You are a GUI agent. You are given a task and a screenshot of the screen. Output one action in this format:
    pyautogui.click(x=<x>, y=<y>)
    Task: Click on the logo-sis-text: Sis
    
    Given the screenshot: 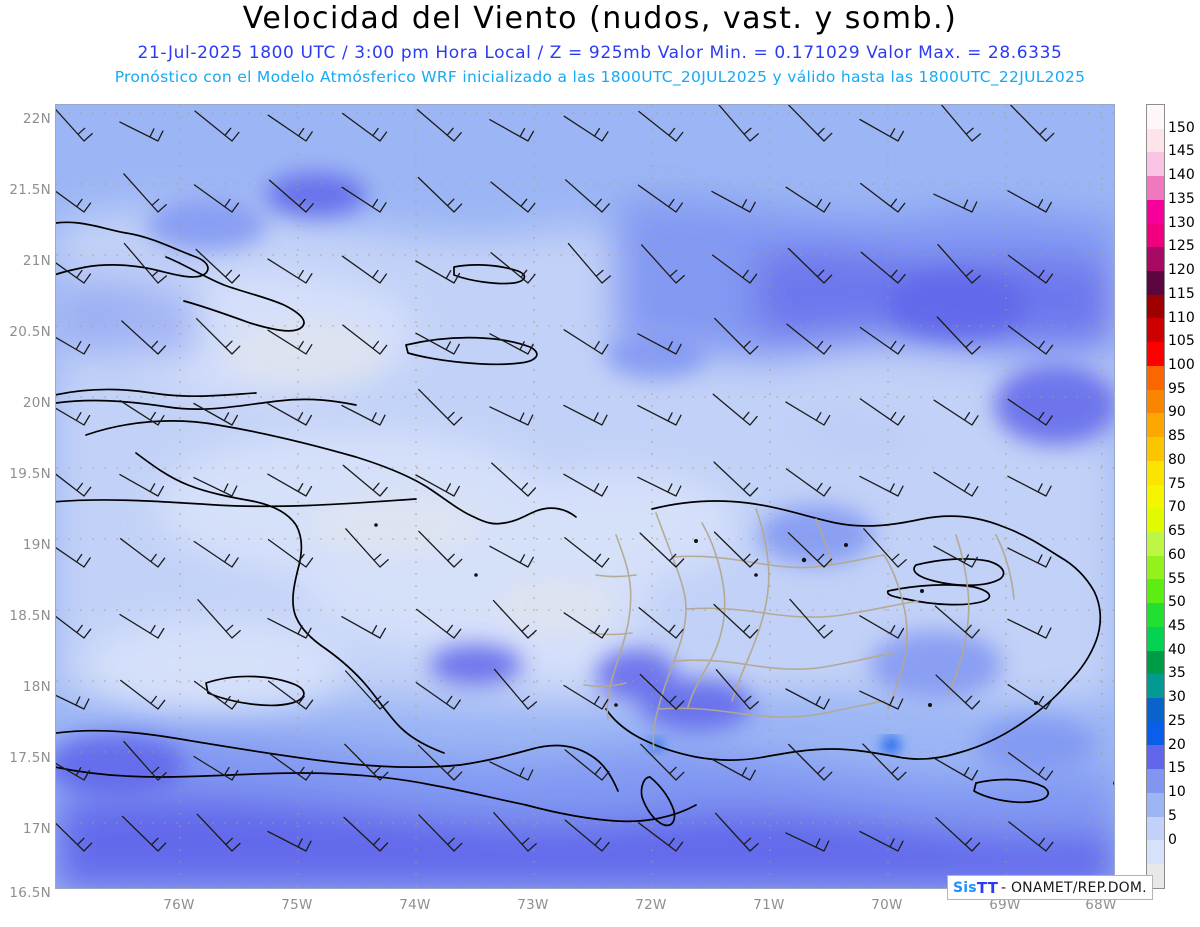 What is the action you would take?
    pyautogui.click(x=965, y=887)
    